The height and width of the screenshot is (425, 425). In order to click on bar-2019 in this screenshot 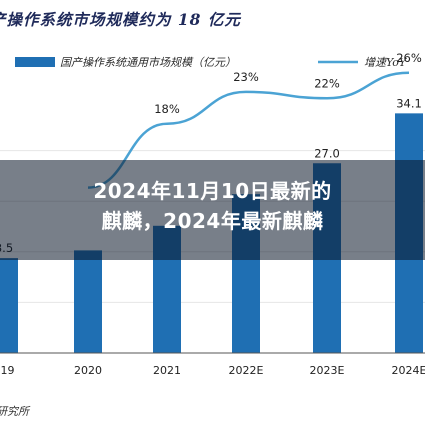, I will do `click(9, 305)`.